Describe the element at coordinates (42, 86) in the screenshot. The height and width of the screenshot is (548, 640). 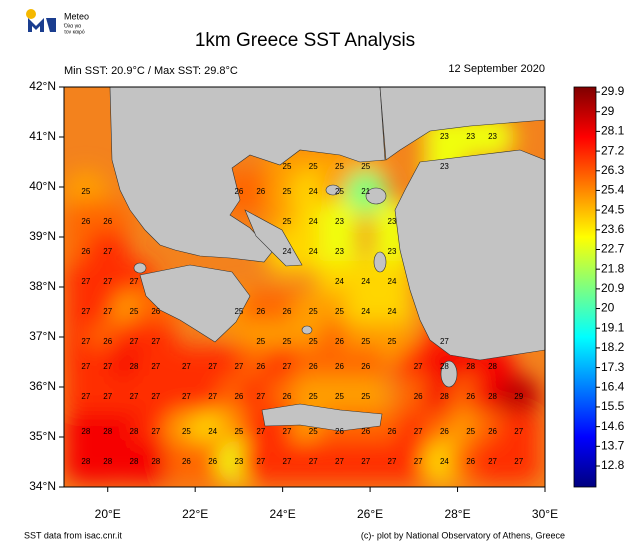
I see `y-tick-label: 42°N` at that location.